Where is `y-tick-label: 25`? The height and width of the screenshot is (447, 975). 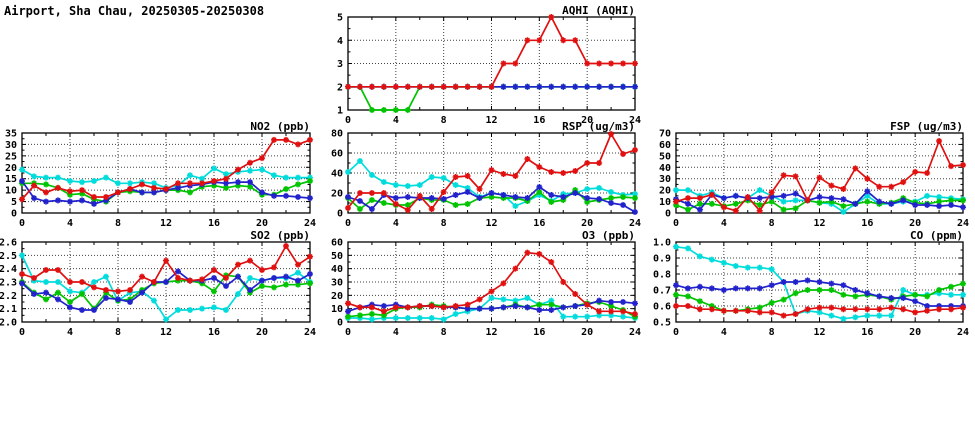 y-tick-label: 25 is located at coordinates (11, 156).